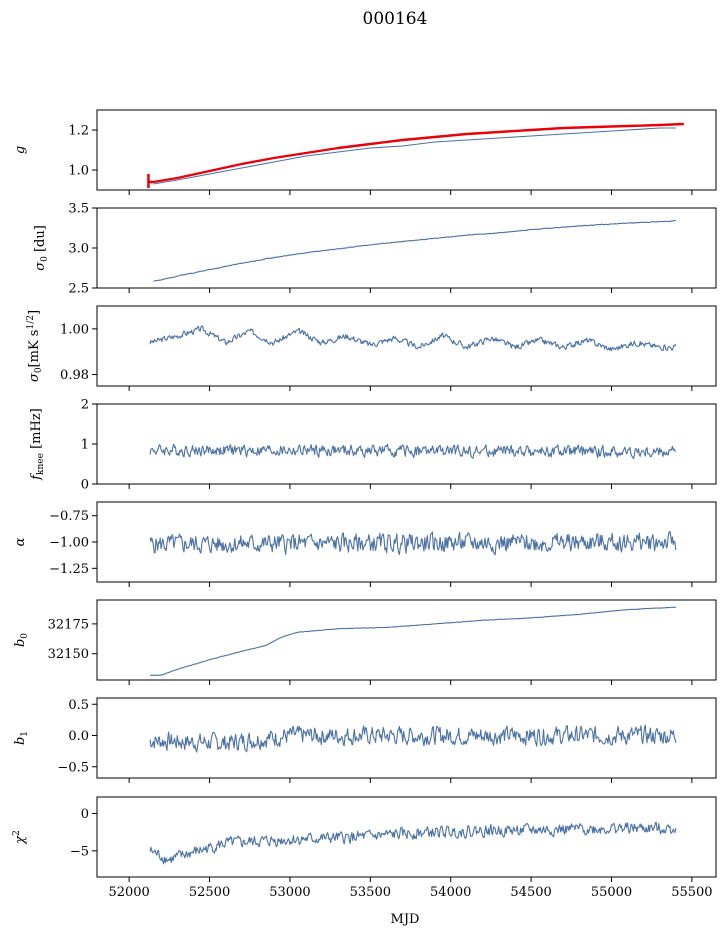 The width and height of the screenshot is (725, 936). What do you see at coordinates (85, 485) in the screenshot?
I see `y-tick-label-4-1: 0` at bounding box center [85, 485].